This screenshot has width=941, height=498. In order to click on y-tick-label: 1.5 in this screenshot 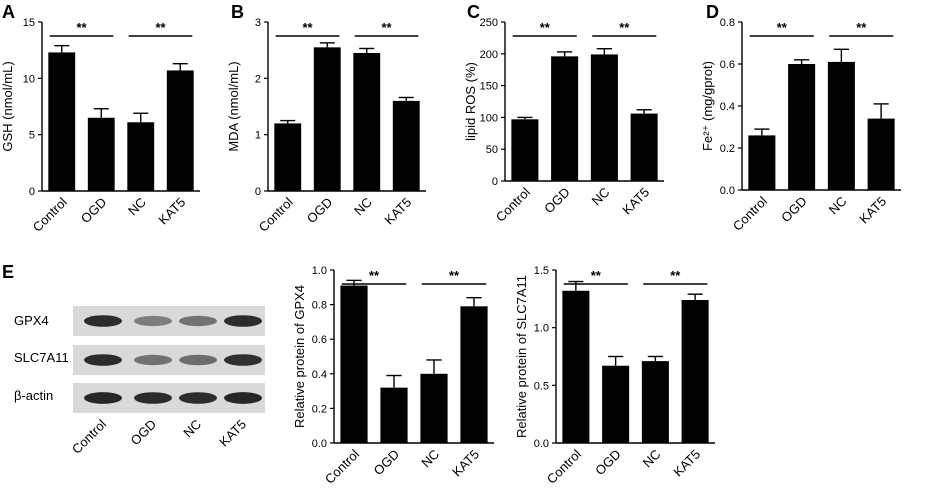, I will do `click(541, 271)`.